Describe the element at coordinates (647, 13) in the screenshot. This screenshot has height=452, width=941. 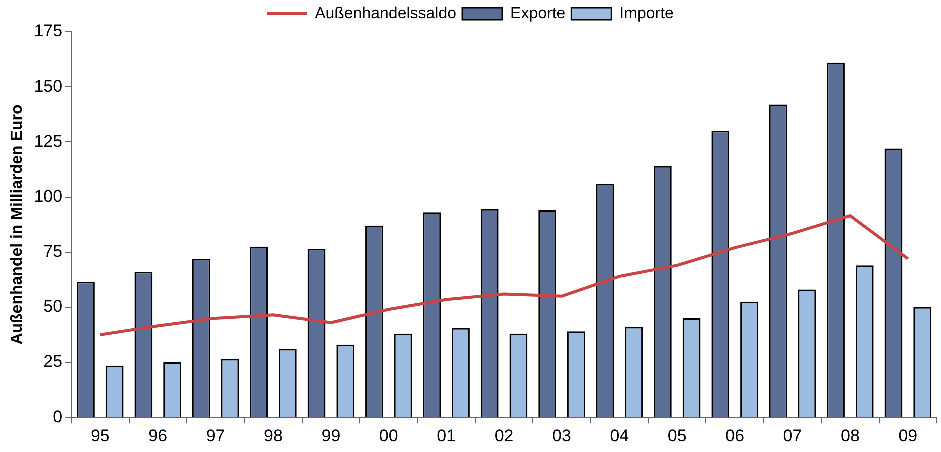
I see `legend-label: Importe` at that location.